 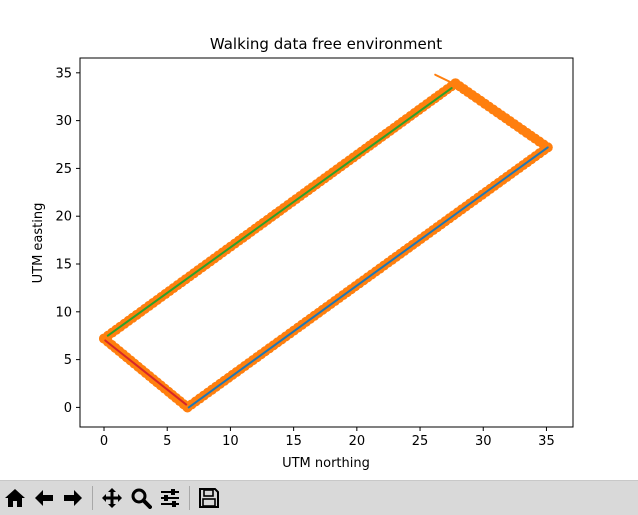 I want to click on back-arrow-icon, so click(x=44, y=498).